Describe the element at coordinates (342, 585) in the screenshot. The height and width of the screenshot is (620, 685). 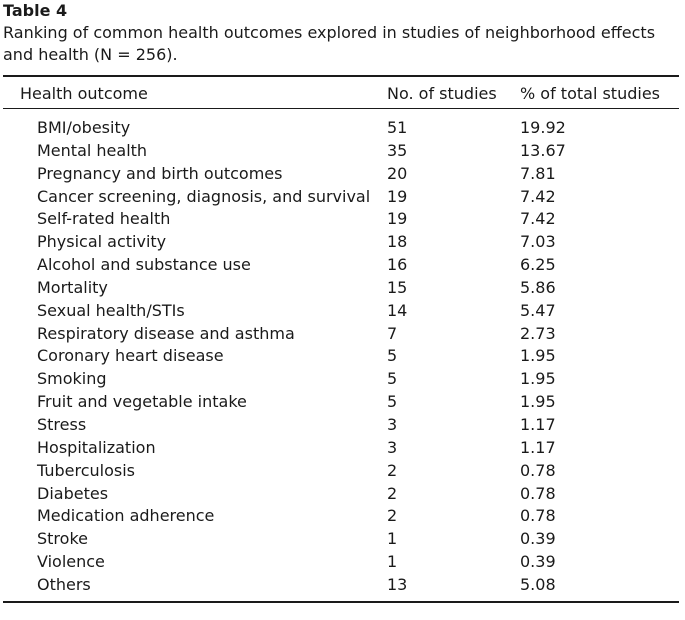
I see `table-row: Others 13 5.08` at that location.